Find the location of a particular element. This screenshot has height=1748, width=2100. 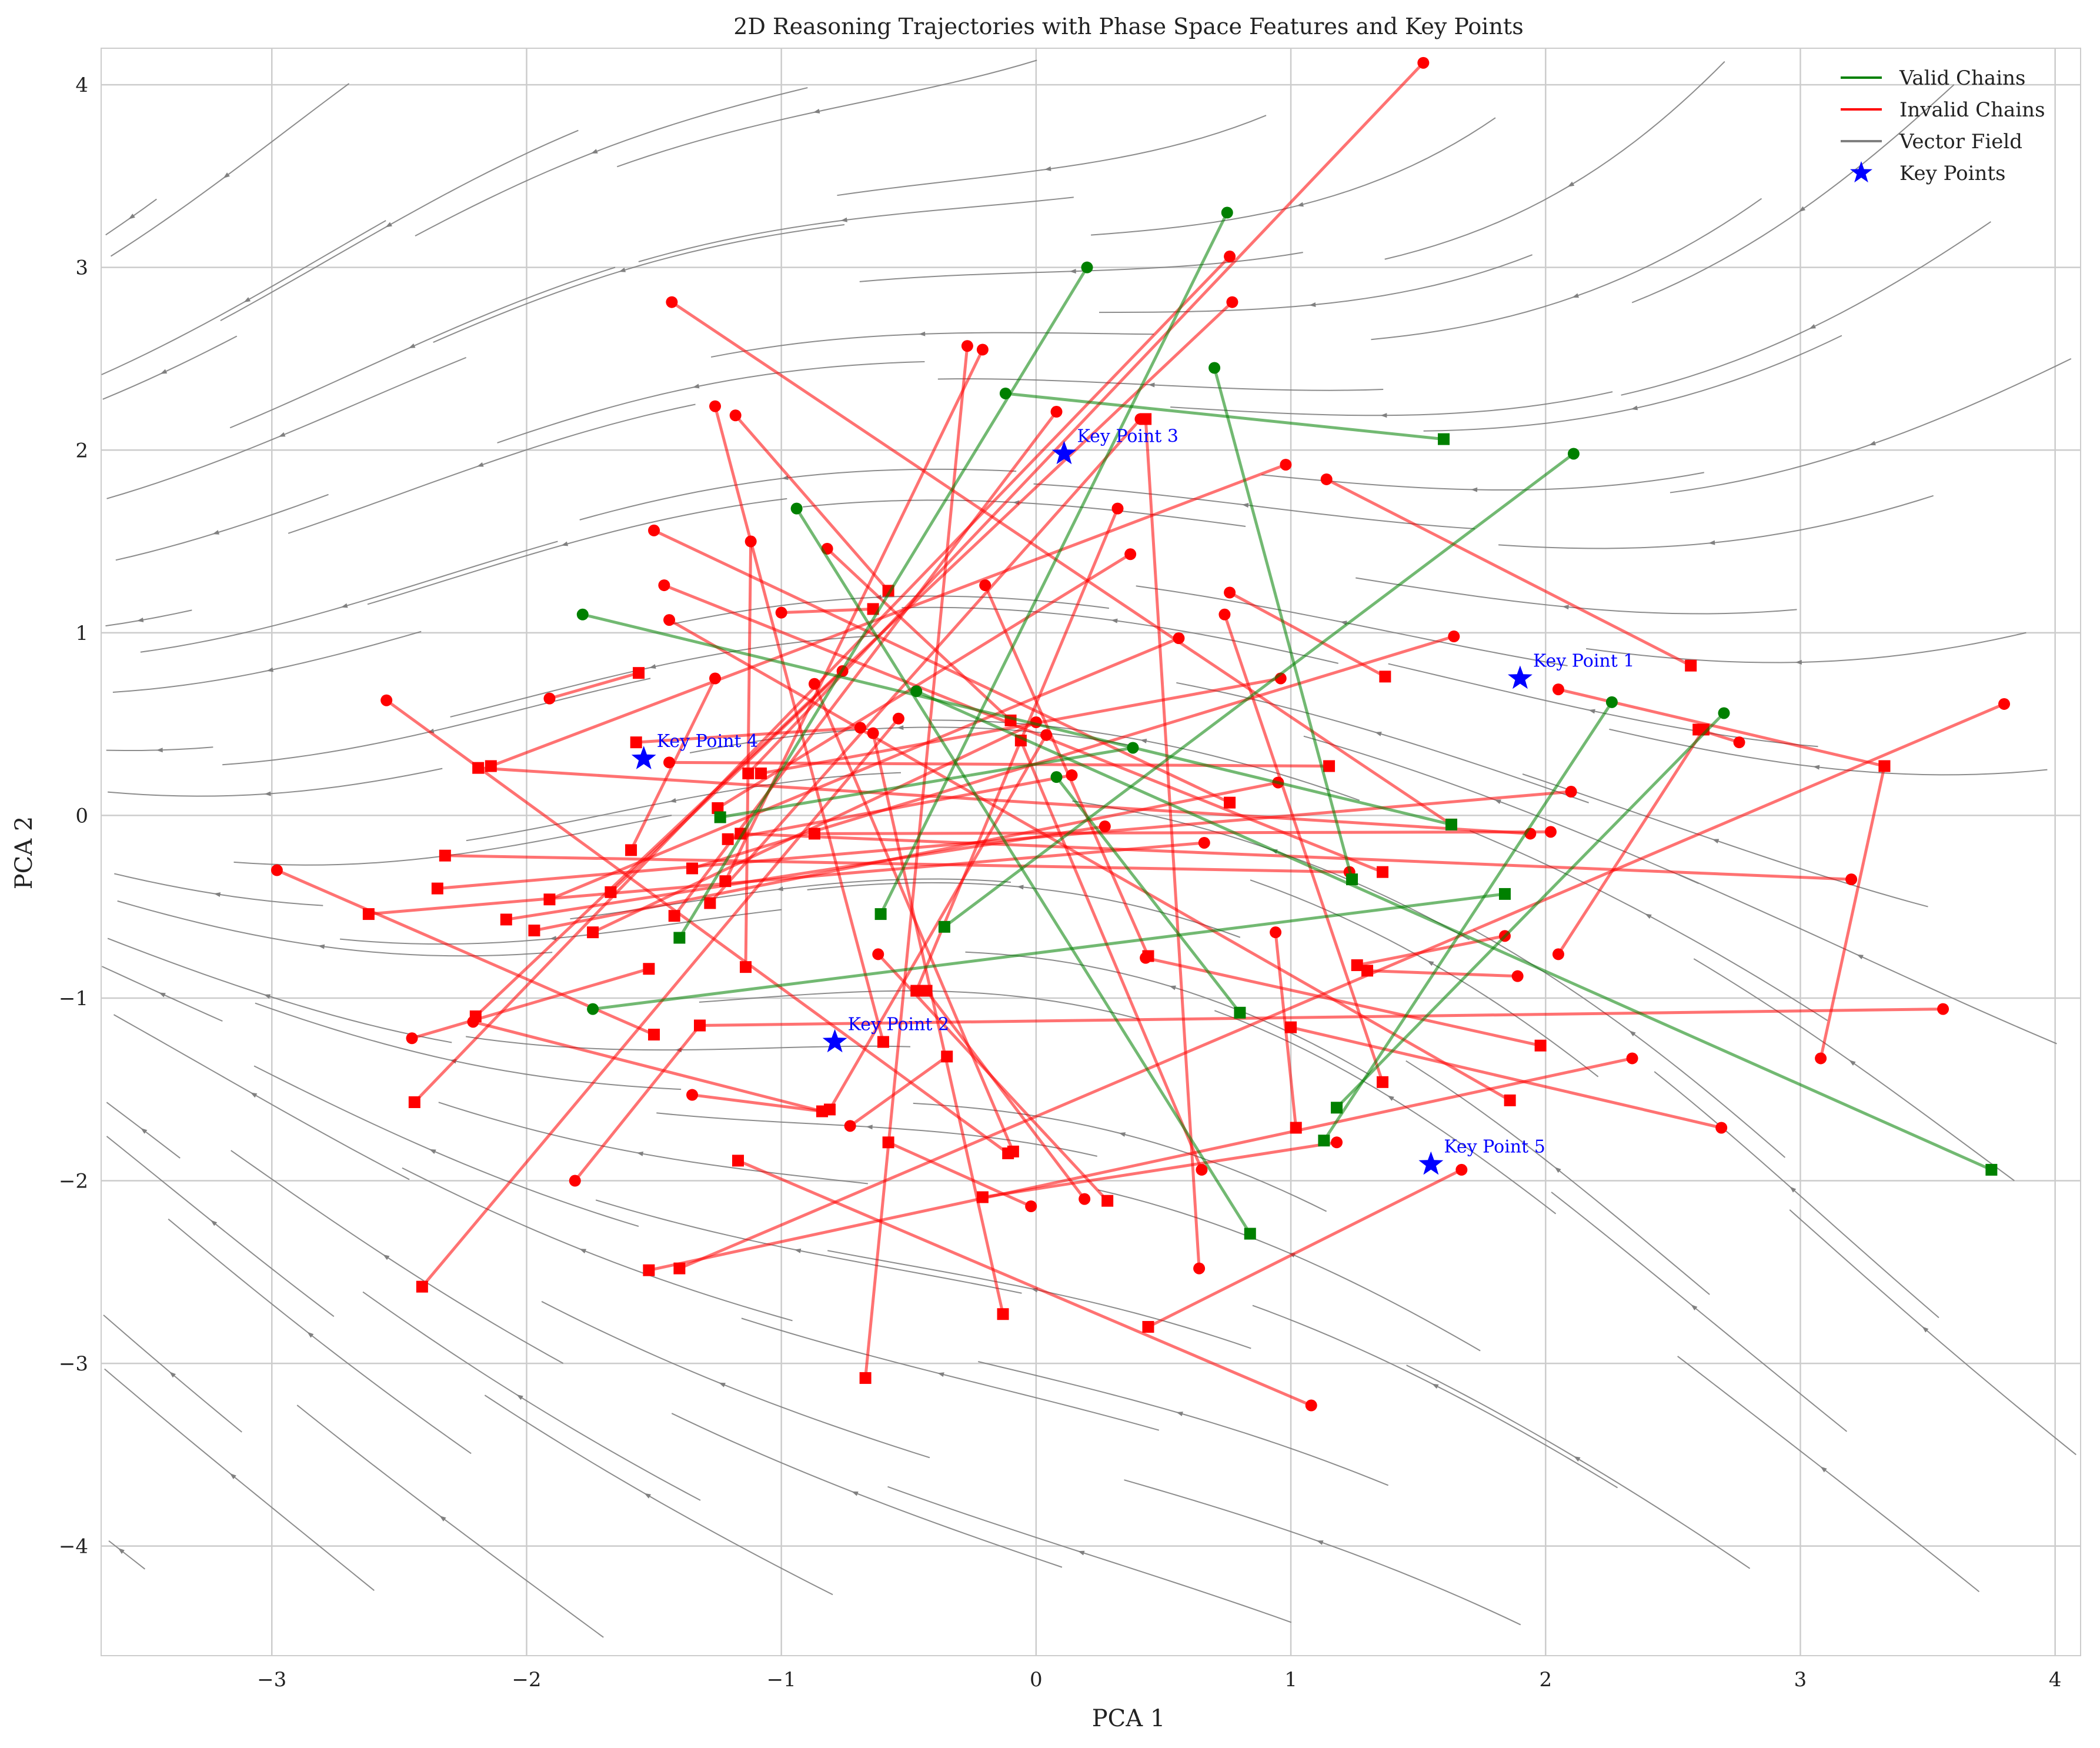

x-tick-label: −3 is located at coordinates (271, 1680).